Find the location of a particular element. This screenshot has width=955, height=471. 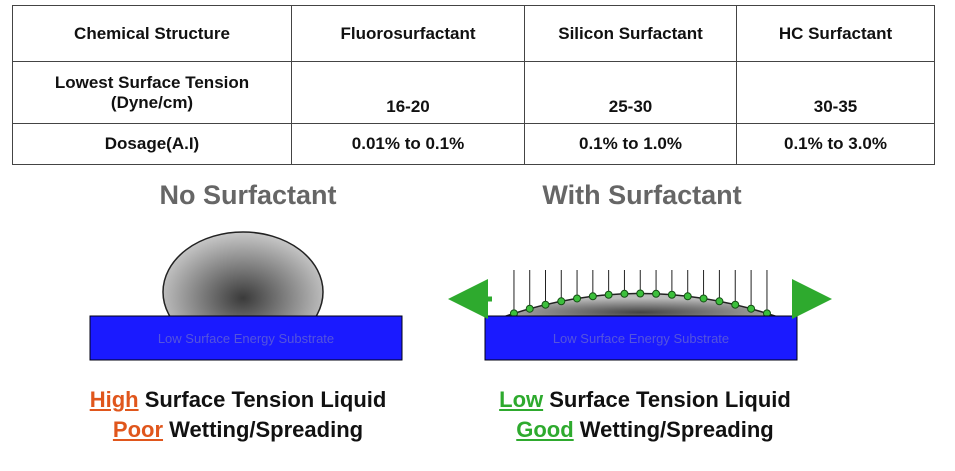

header-cell: Fluorosurfactant is located at coordinates (408, 33).